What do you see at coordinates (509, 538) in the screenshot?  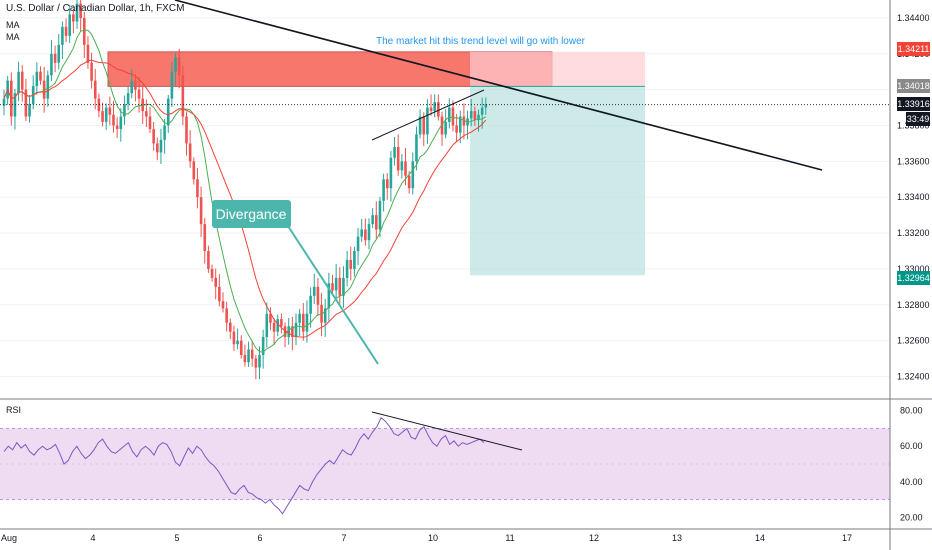 I see `time-tick-label: 11` at bounding box center [509, 538].